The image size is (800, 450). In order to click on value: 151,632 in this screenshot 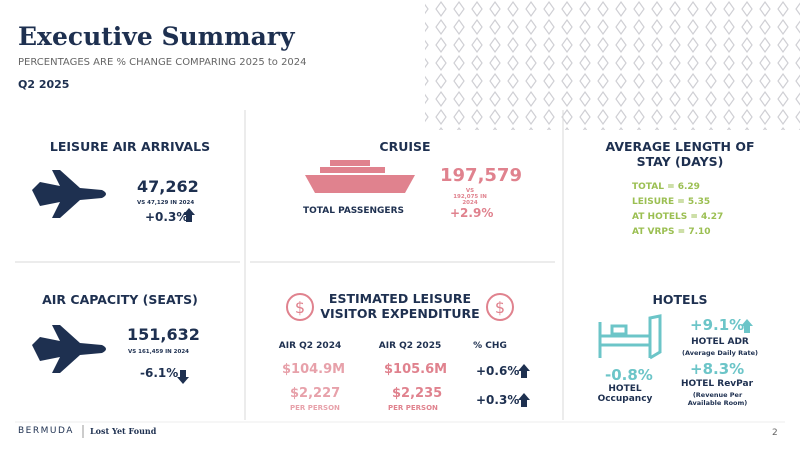, I will do `click(163, 334)`.